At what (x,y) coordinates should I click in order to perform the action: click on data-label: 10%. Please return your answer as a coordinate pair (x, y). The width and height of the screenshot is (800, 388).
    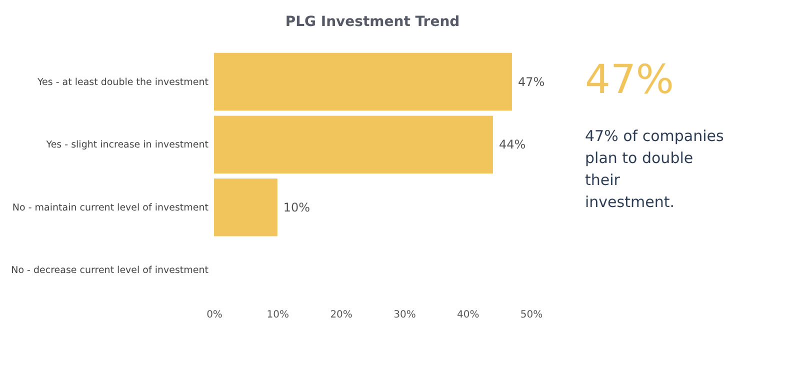
    Looking at the image, I should click on (296, 207).